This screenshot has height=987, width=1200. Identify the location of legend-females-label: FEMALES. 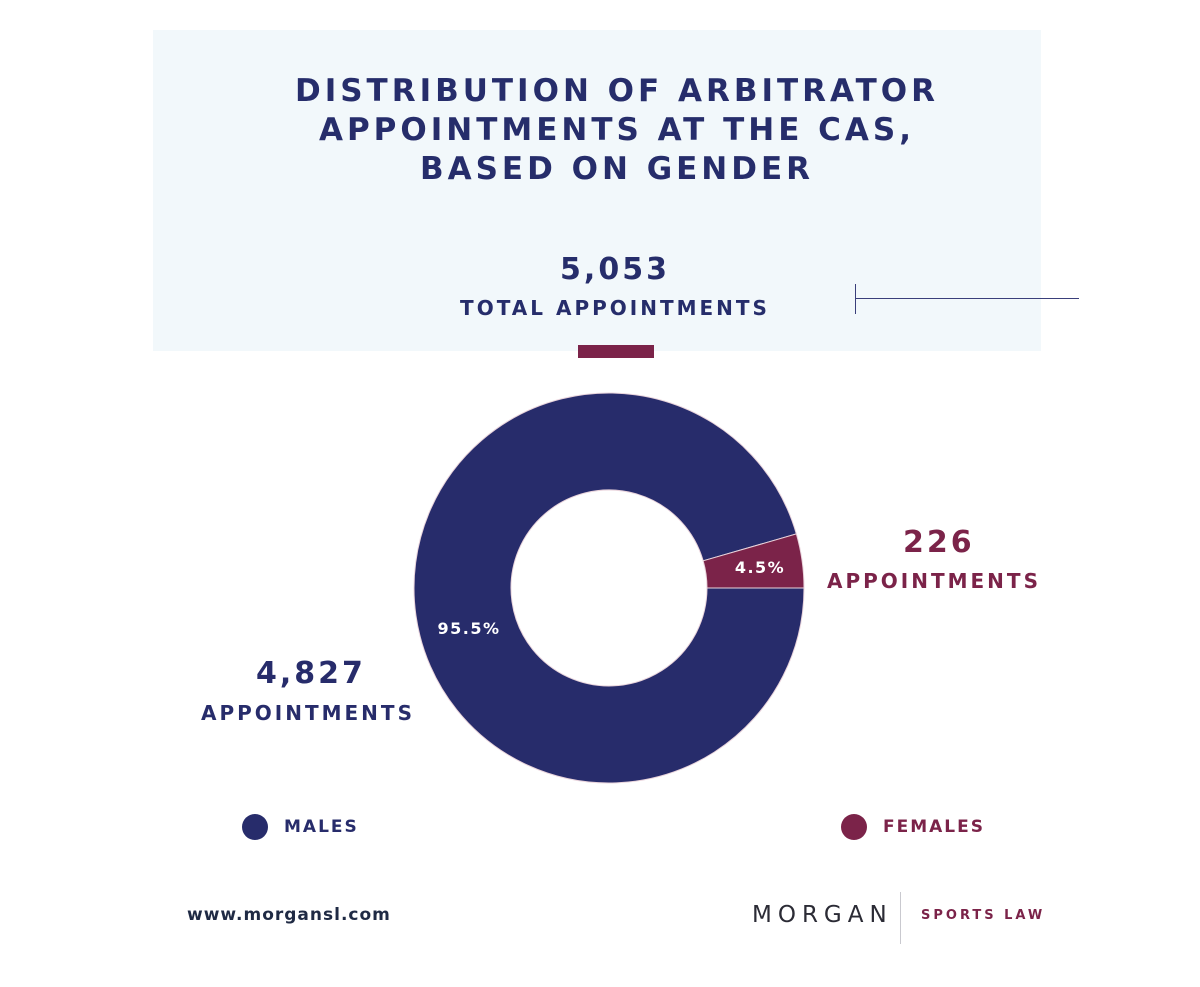
(934, 827).